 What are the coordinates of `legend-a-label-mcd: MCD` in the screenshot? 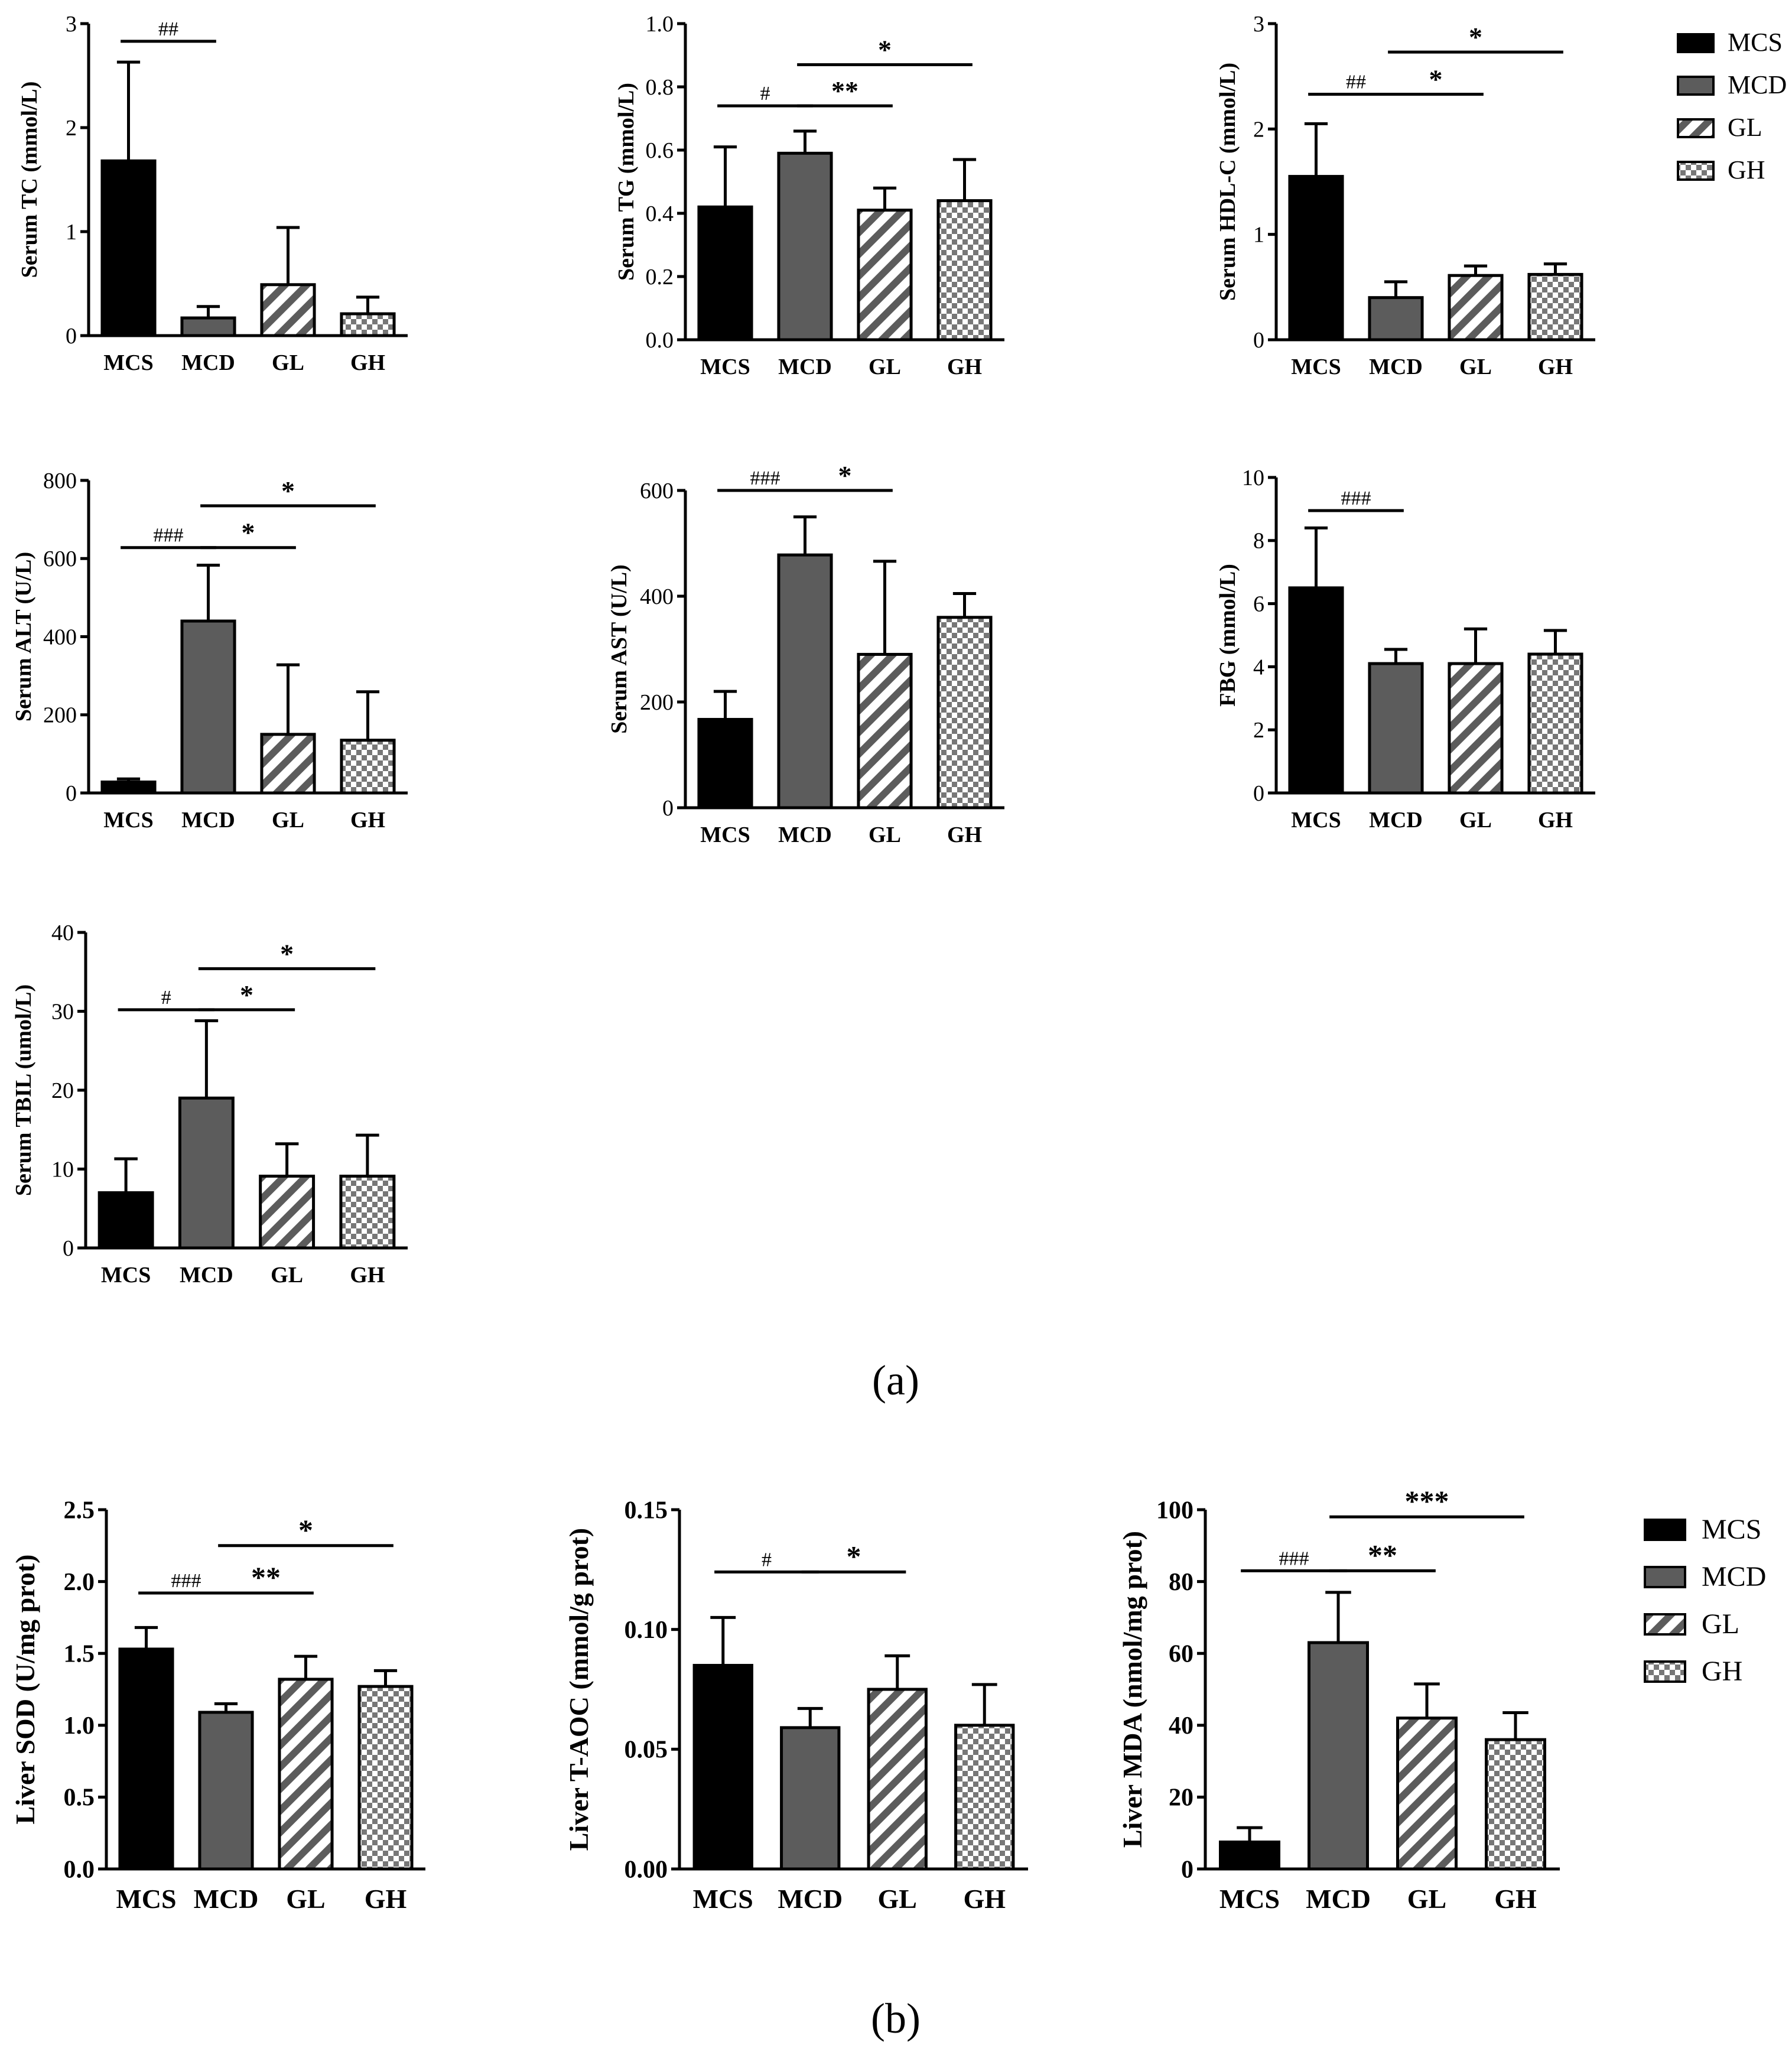 It's located at (1757, 84).